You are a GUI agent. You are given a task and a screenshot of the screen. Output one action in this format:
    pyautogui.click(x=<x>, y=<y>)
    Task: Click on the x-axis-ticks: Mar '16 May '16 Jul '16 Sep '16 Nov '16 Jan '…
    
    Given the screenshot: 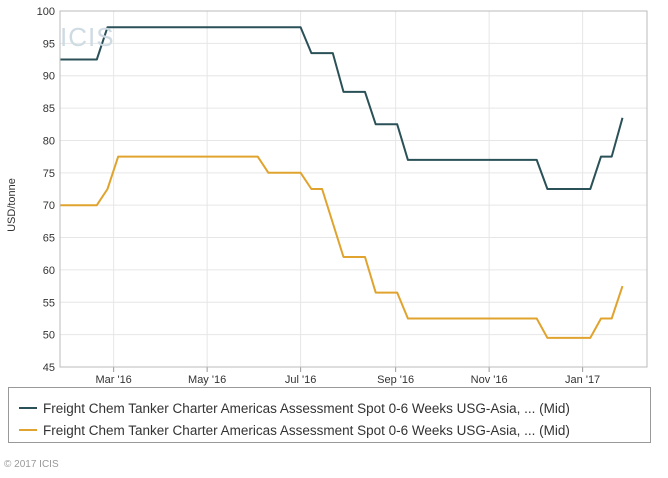 What is the action you would take?
    pyautogui.click(x=347, y=376)
    